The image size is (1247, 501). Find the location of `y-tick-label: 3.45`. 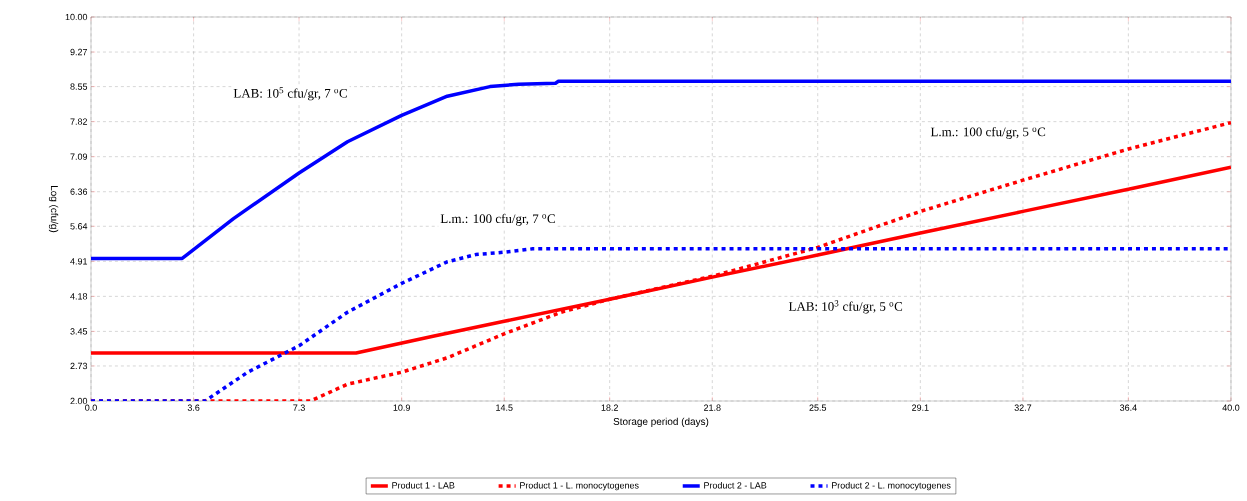

y-tick-label: 3.45 is located at coordinates (79, 331).